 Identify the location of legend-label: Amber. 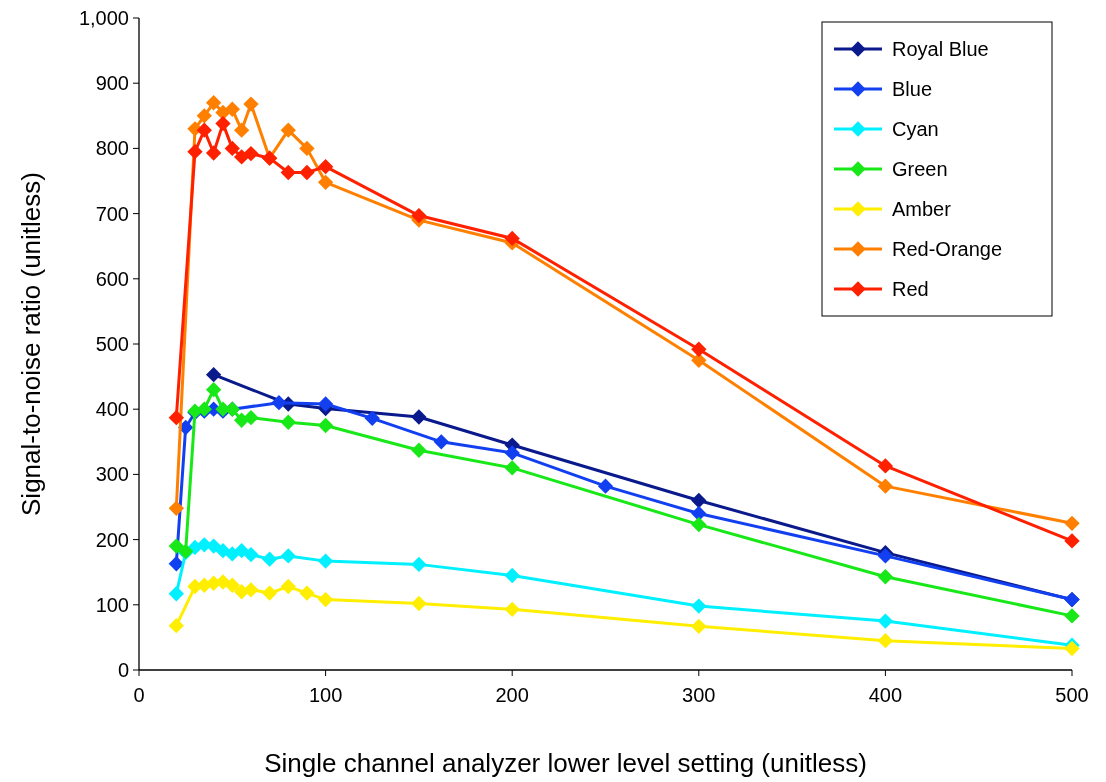
(922, 209).